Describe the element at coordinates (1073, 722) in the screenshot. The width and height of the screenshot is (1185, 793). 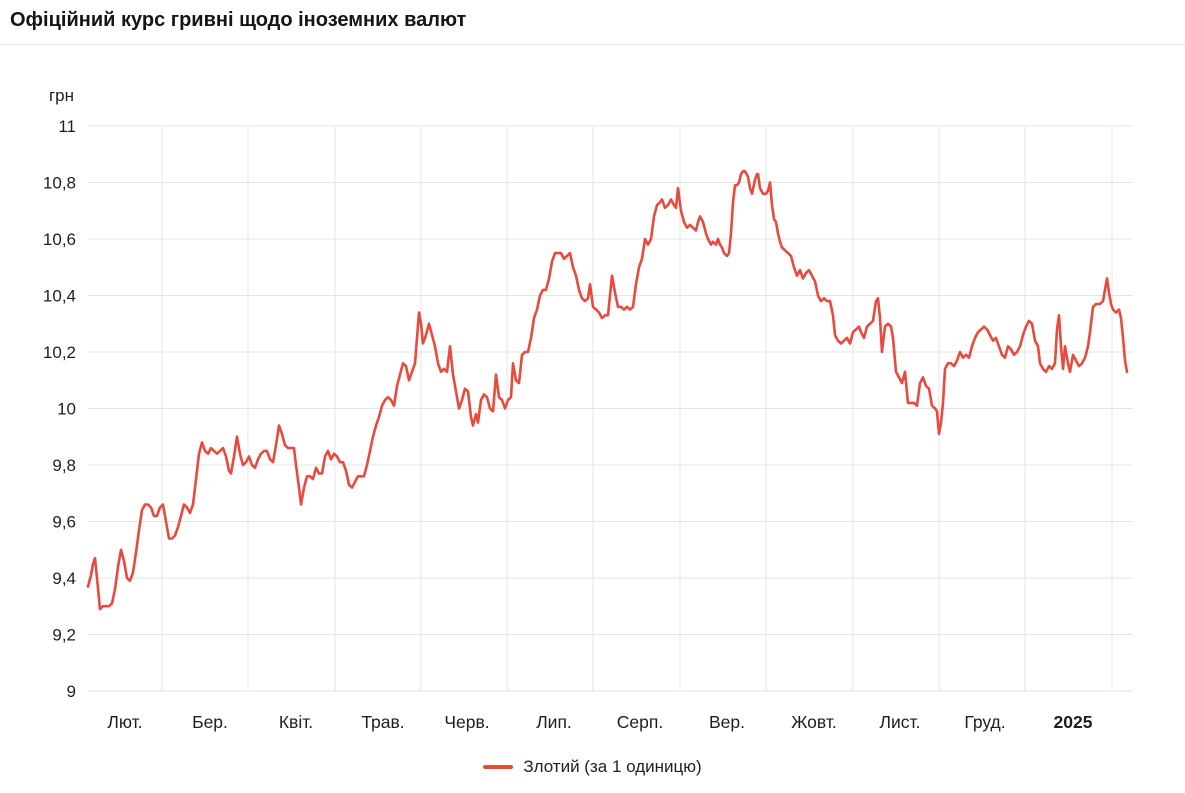
I see `x-tick-label: 2025` at that location.